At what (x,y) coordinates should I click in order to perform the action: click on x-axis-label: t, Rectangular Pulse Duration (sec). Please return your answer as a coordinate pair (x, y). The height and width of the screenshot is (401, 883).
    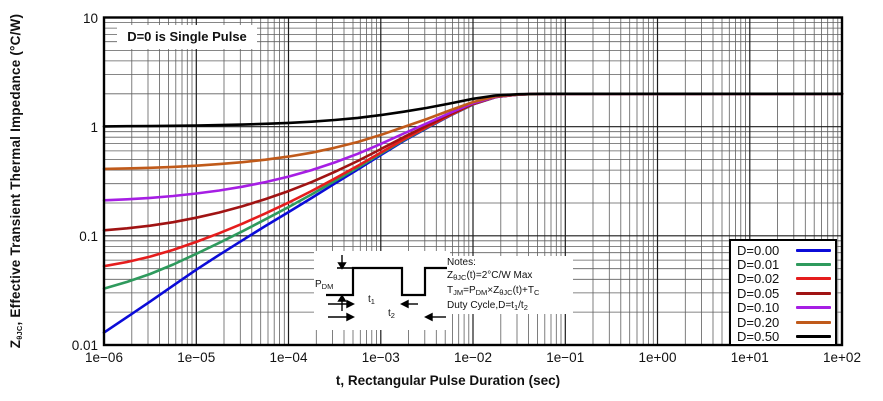
    Looking at the image, I should click on (448, 380).